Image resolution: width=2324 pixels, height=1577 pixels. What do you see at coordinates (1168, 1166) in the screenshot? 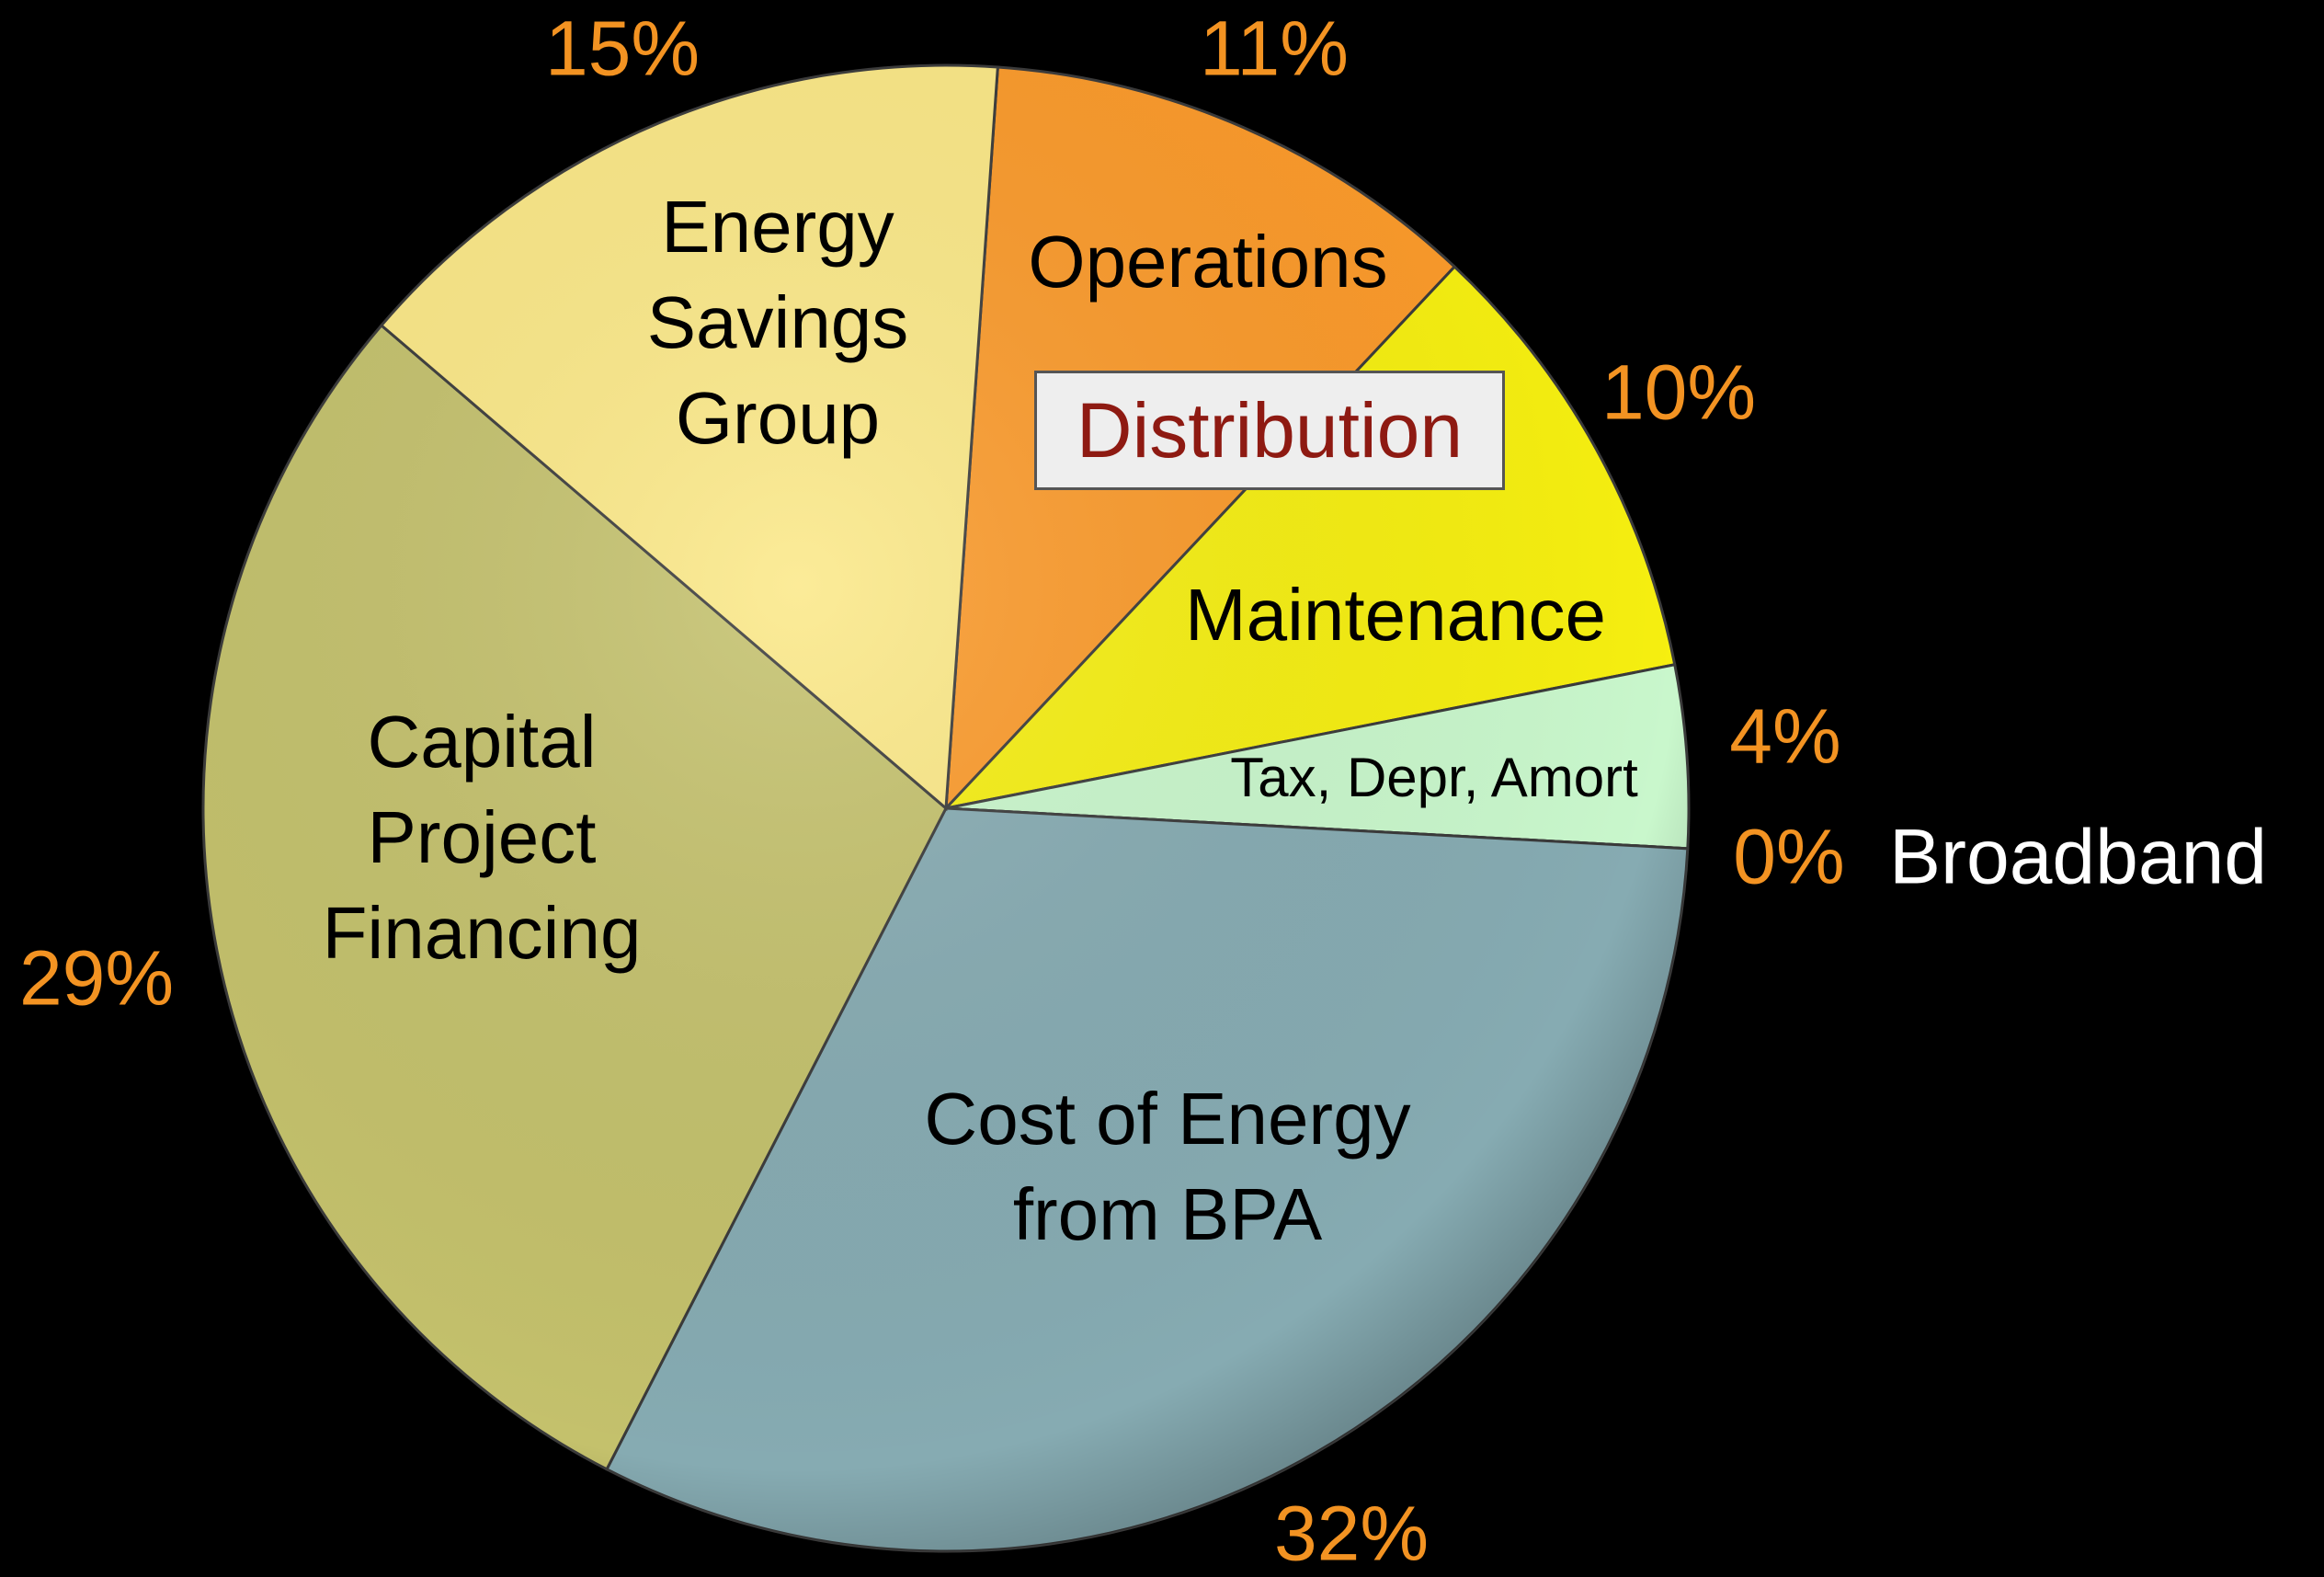
I see `slice-label: Cost of Energy from BPA` at bounding box center [1168, 1166].